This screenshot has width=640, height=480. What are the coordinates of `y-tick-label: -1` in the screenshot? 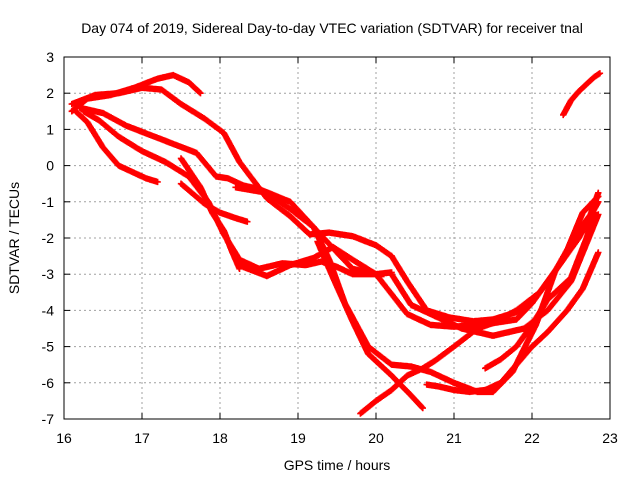 It's located at (48, 202).